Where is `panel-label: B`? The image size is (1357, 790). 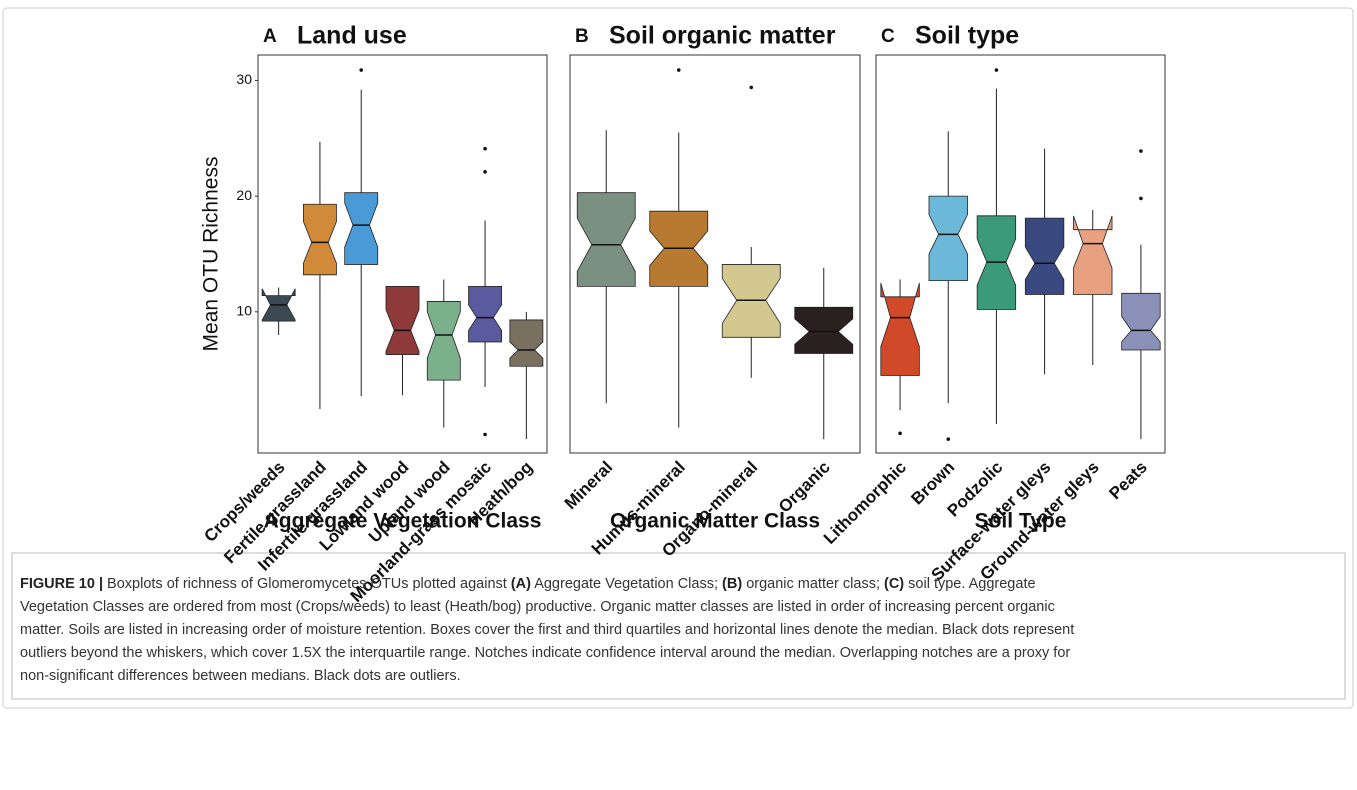 panel-label: B is located at coordinates (582, 36).